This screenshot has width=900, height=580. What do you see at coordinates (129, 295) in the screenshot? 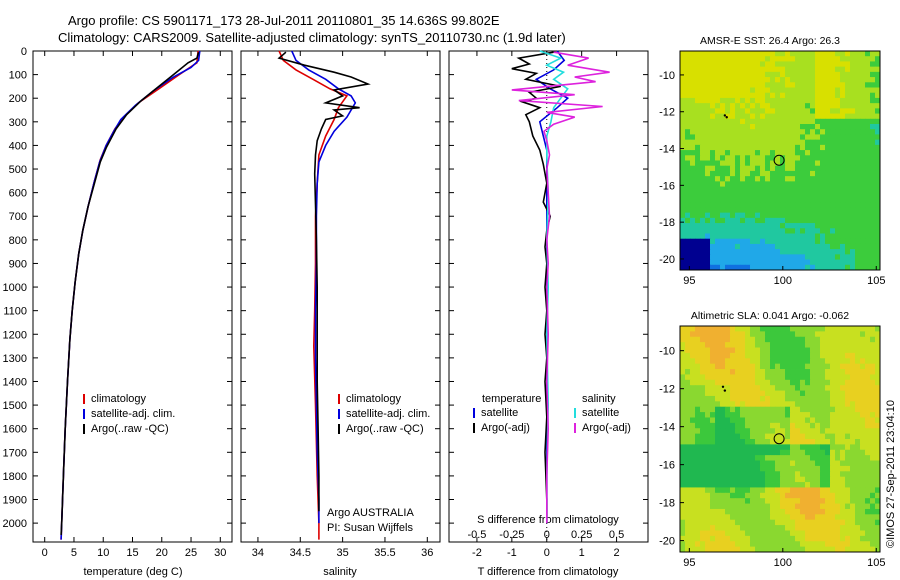
I see `series-climatology` at bounding box center [129, 295].